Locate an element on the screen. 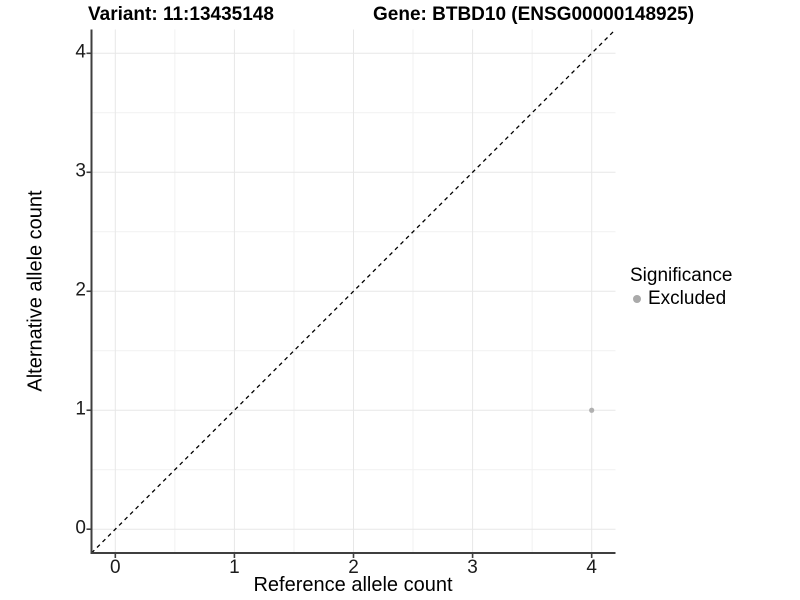  x-tick-label-3: 3 is located at coordinates (472, 567).